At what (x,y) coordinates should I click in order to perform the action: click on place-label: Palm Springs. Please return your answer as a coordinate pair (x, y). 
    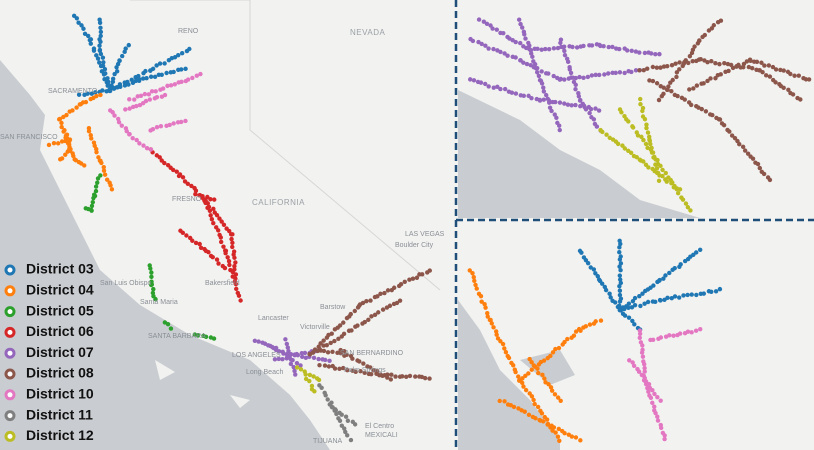
    Looking at the image, I should click on (365, 370).